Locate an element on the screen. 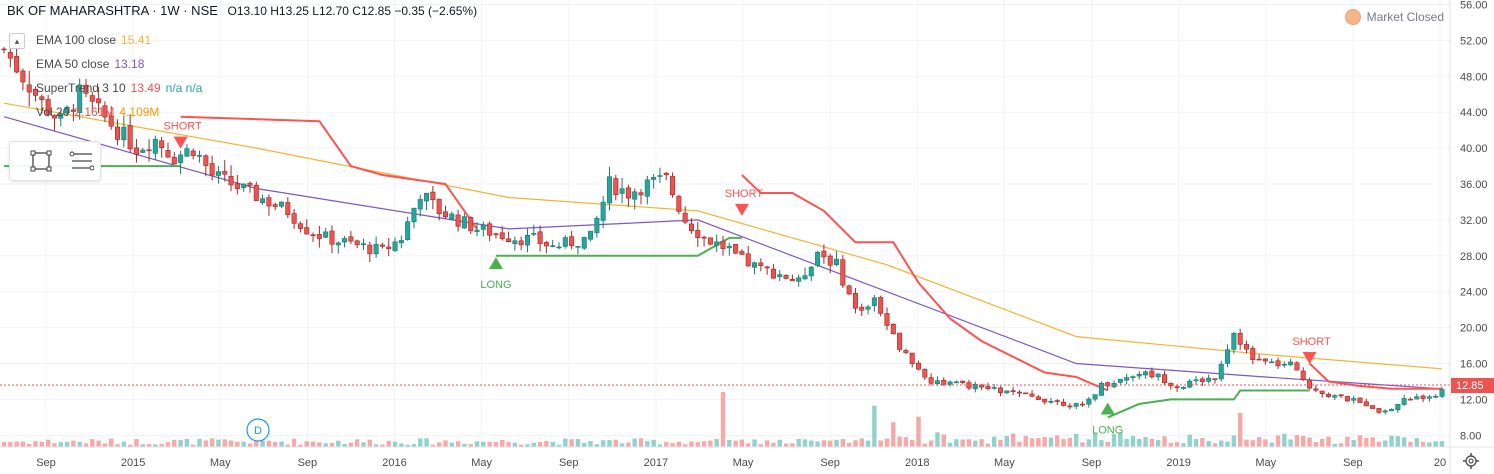 The height and width of the screenshot is (474, 1494). indicator-label: Vol 20 is located at coordinates (53, 112).